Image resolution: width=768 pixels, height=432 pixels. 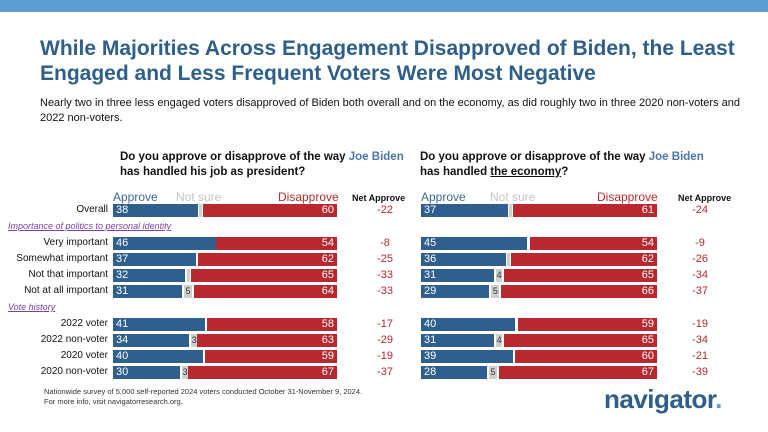 What do you see at coordinates (700, 243) in the screenshot?
I see `net-approve-value: -9` at bounding box center [700, 243].